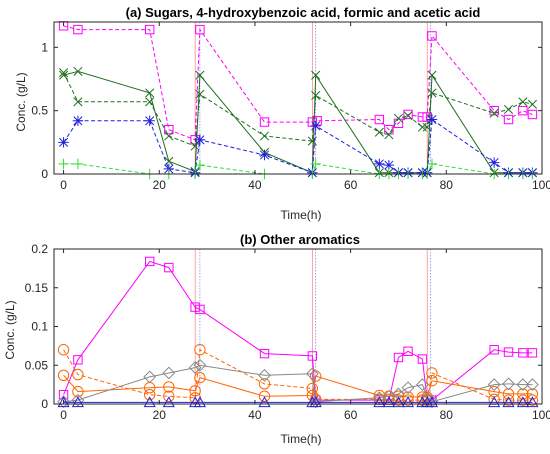  I want to click on series-3-line, so click(298, 146).